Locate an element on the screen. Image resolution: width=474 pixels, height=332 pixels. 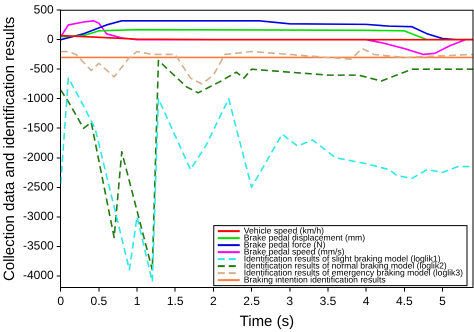
y-tick-label: -4000 is located at coordinates (38, 275).